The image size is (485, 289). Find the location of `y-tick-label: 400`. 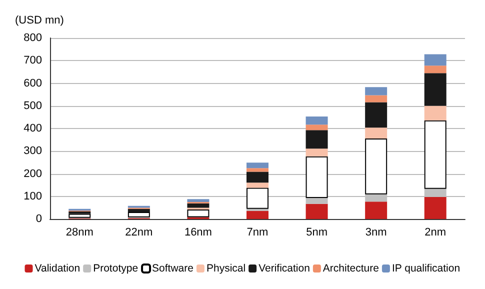

y-tick-label: 400 is located at coordinates (33, 128).